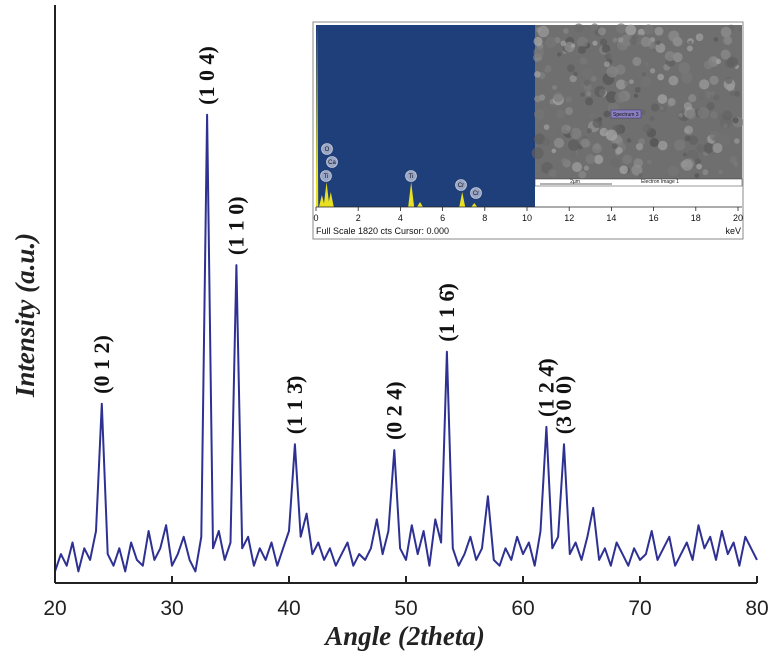 The width and height of the screenshot is (773, 656). What do you see at coordinates (315, 218) in the screenshot?
I see `spectrum-tick-label: 0` at bounding box center [315, 218].